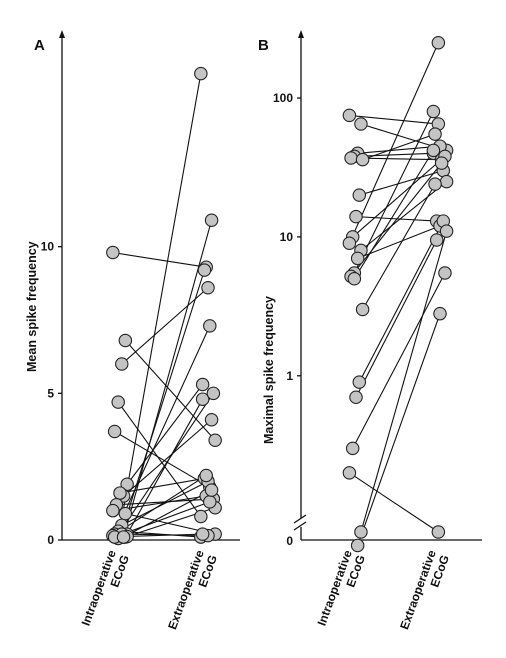 The height and width of the screenshot is (658, 506). I want to click on panel-b-y-axis-title: Maximal spike frequency, so click(269, 370).